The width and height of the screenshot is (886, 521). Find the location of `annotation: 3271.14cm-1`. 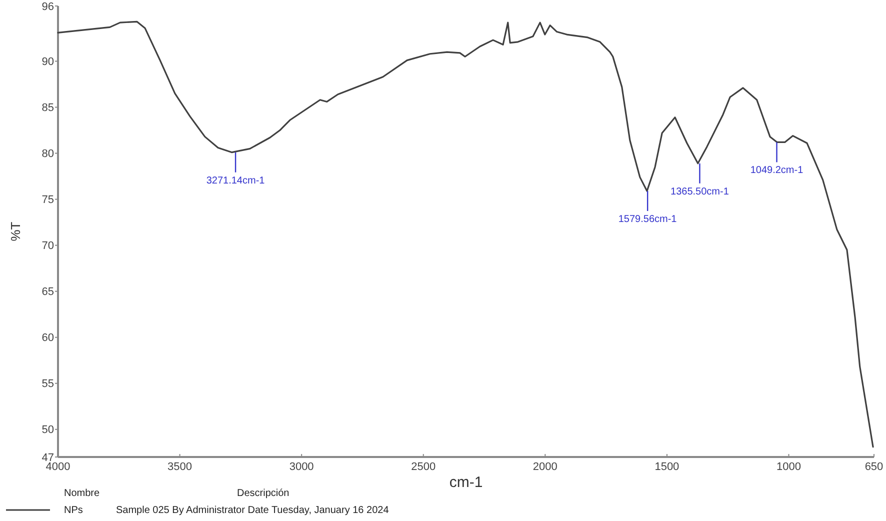

annotation: 3271.14cm-1 is located at coordinates (236, 180).